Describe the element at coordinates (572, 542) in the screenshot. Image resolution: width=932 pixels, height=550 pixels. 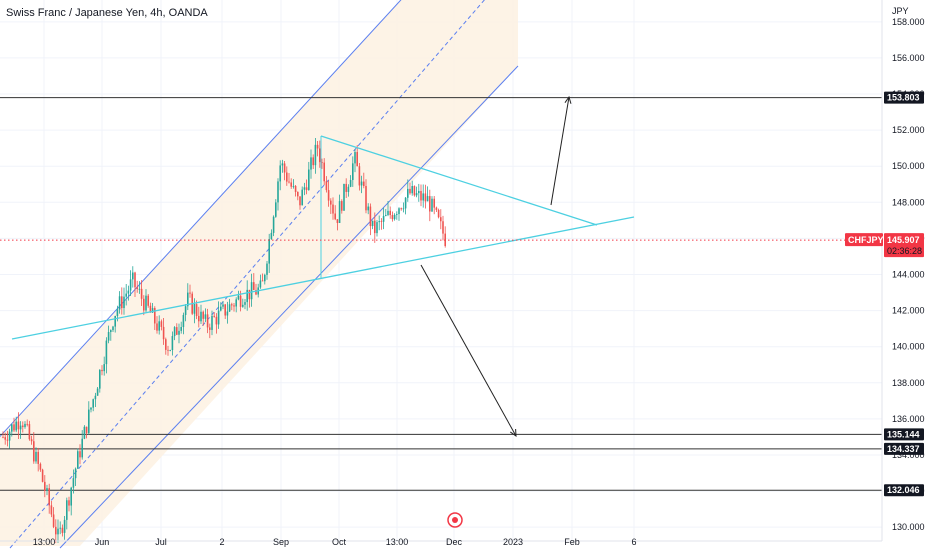
I see `x-tick-label: Feb` at that location.